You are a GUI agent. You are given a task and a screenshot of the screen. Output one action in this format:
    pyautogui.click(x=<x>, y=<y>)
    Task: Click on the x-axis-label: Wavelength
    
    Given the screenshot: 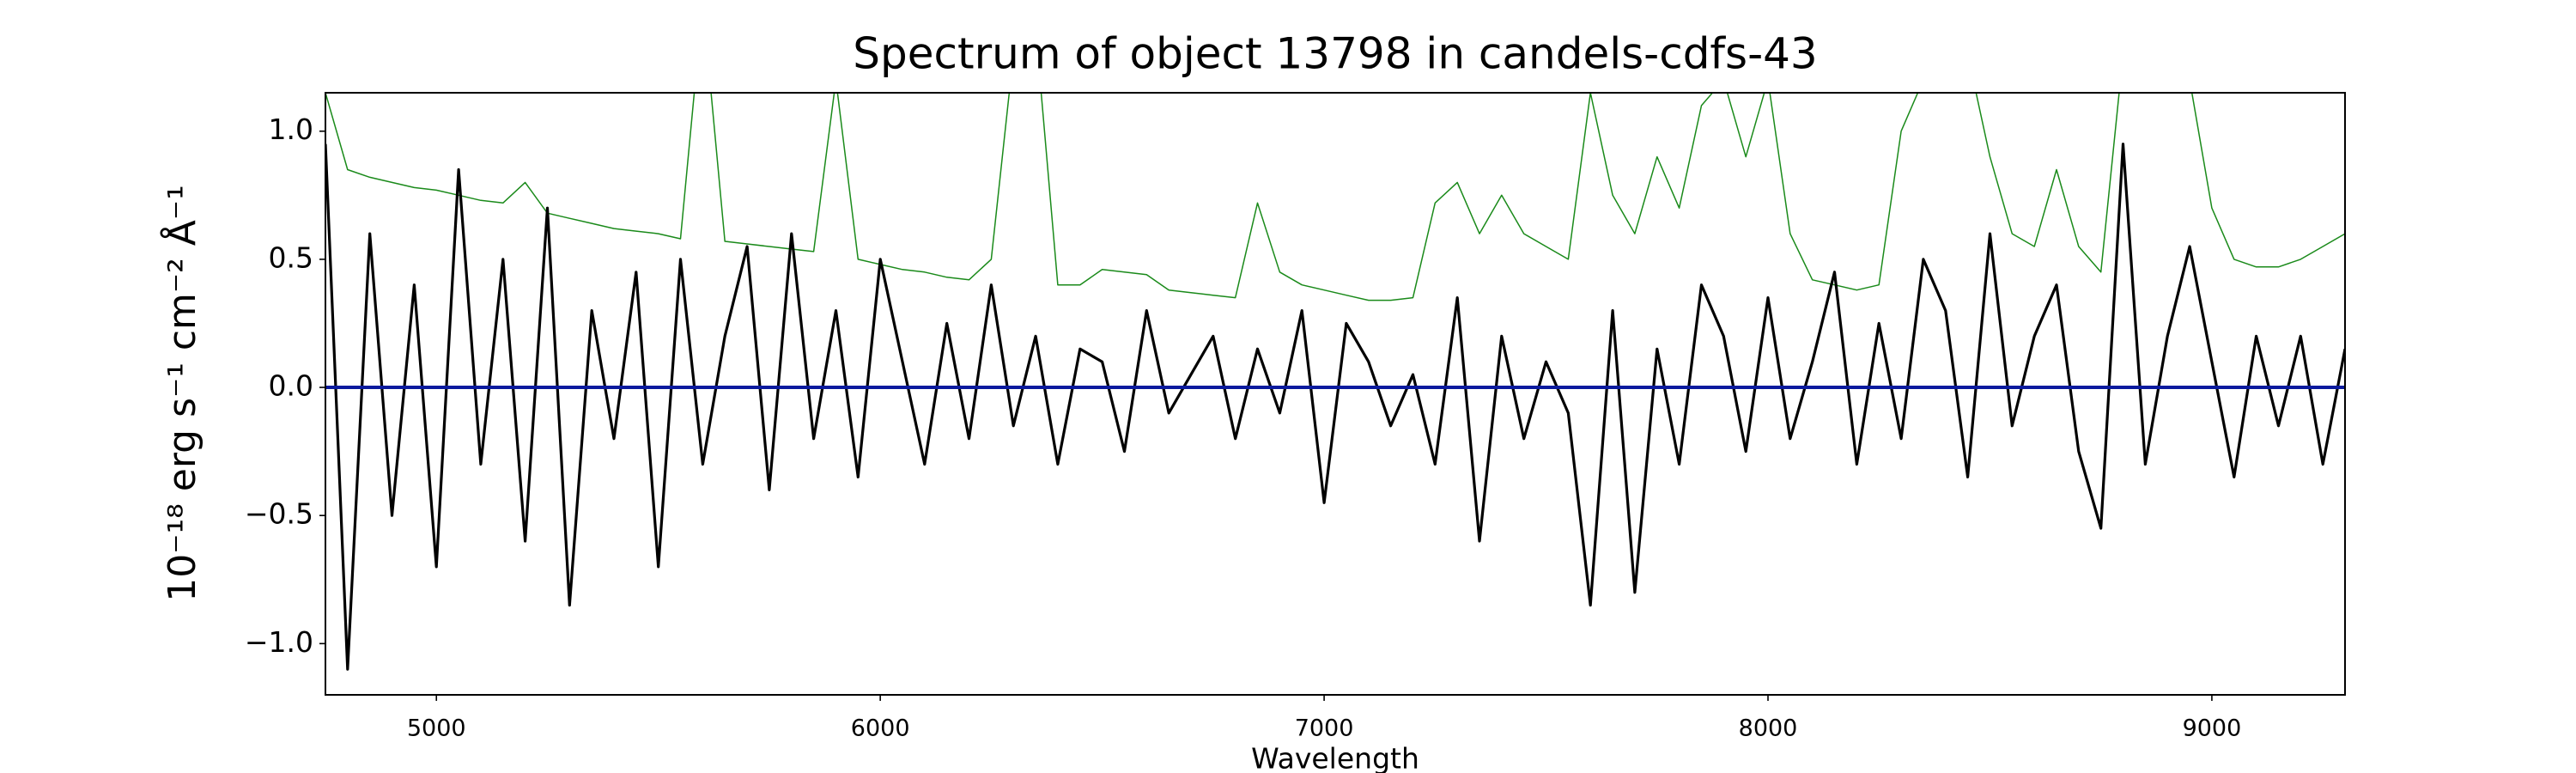 What is the action you would take?
    pyautogui.click(x=1335, y=757)
    